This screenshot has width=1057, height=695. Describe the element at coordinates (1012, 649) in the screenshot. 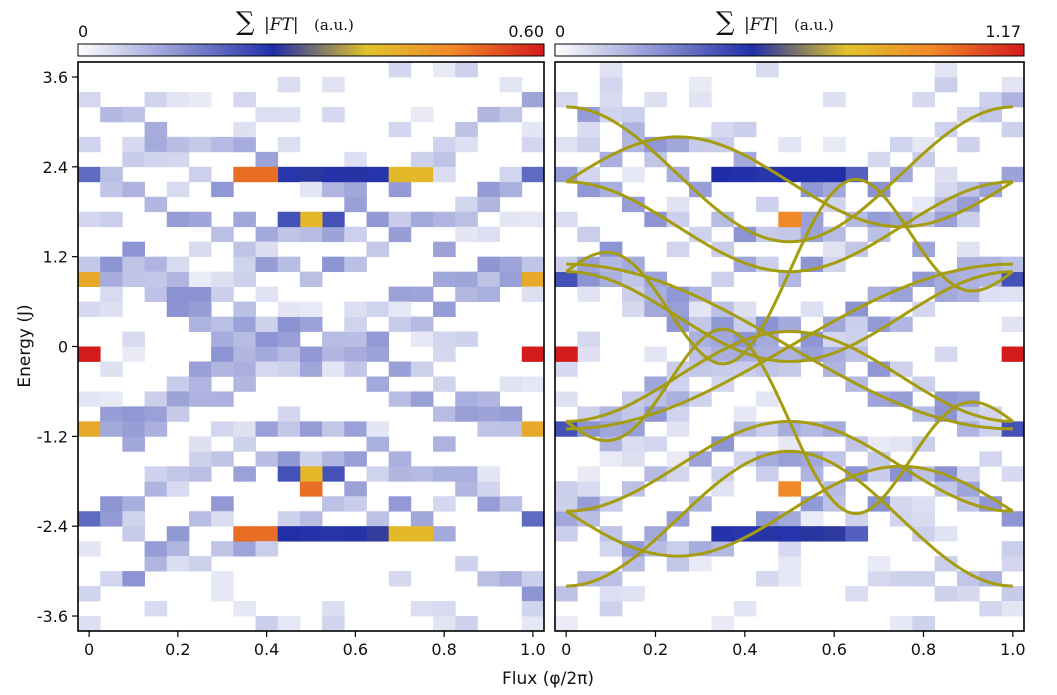

I see `x-tick-label: 1.0` at that location.